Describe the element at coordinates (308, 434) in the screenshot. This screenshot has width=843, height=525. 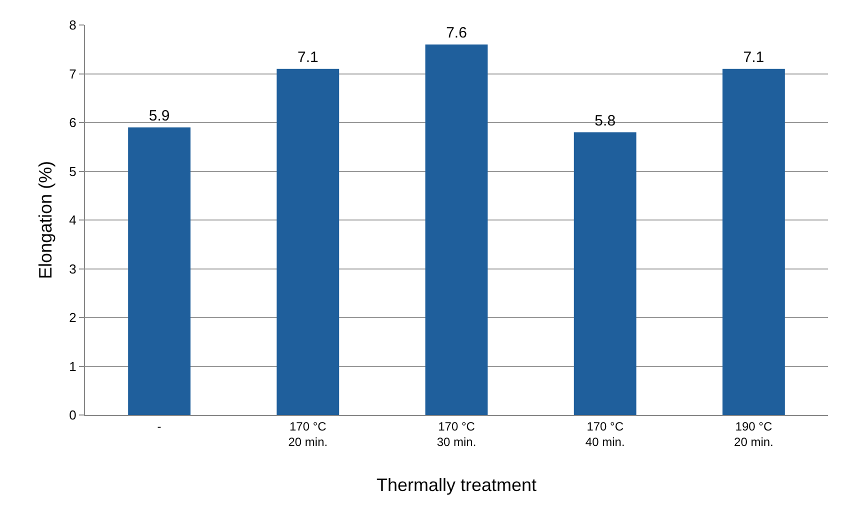
I see `x-tick-label: 170 °C 20 min.` at that location.